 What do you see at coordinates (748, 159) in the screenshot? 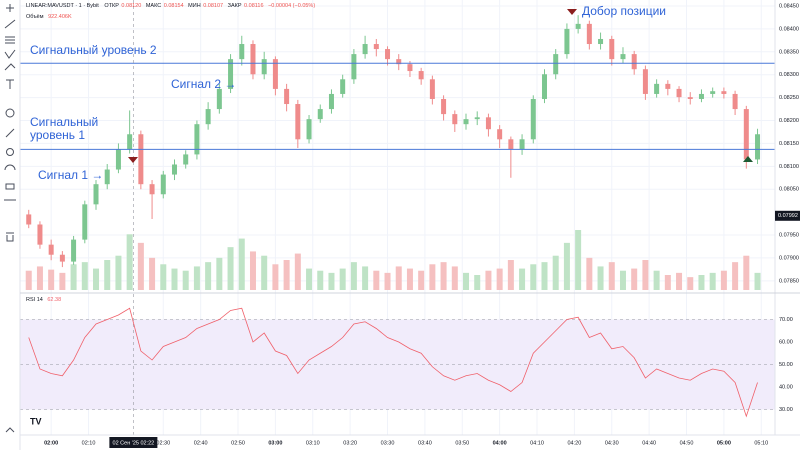
I see `buy-marker` at bounding box center [748, 159].